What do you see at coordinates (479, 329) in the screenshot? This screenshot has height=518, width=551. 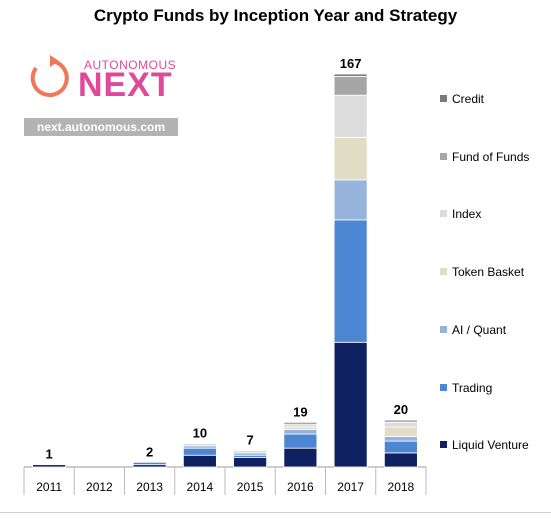 I see `legend-label: AI / Quant` at bounding box center [479, 329].